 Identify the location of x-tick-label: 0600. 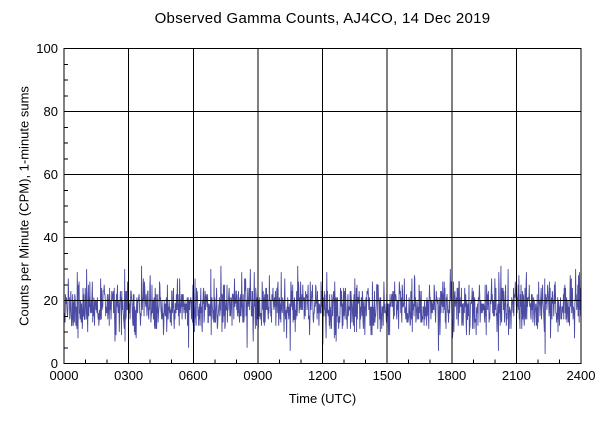
(193, 375).